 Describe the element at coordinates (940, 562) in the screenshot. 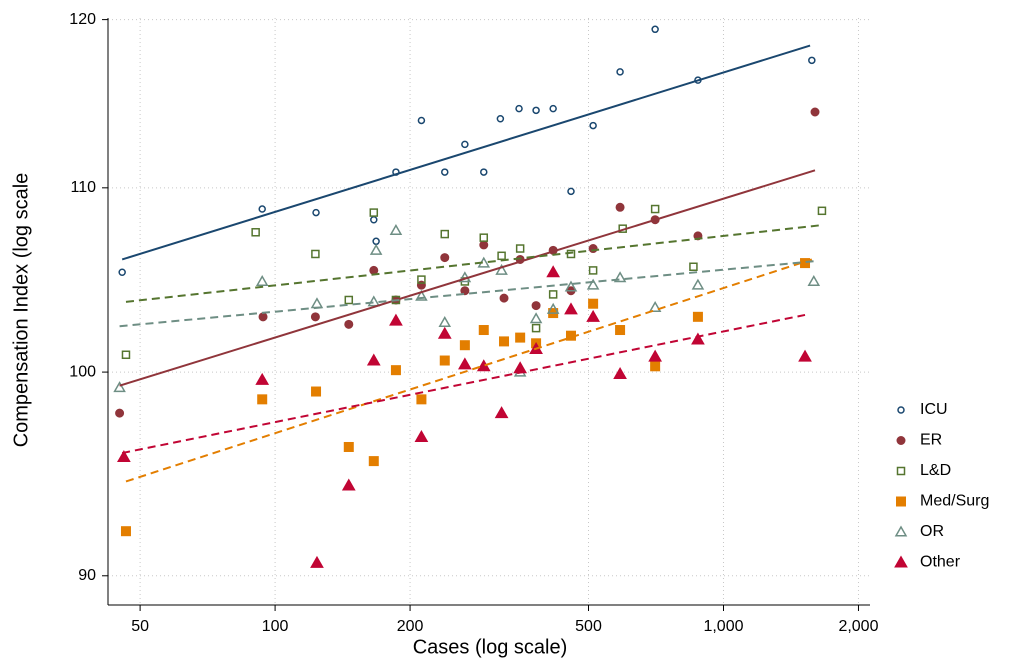

I see `legend-label: Other` at that location.